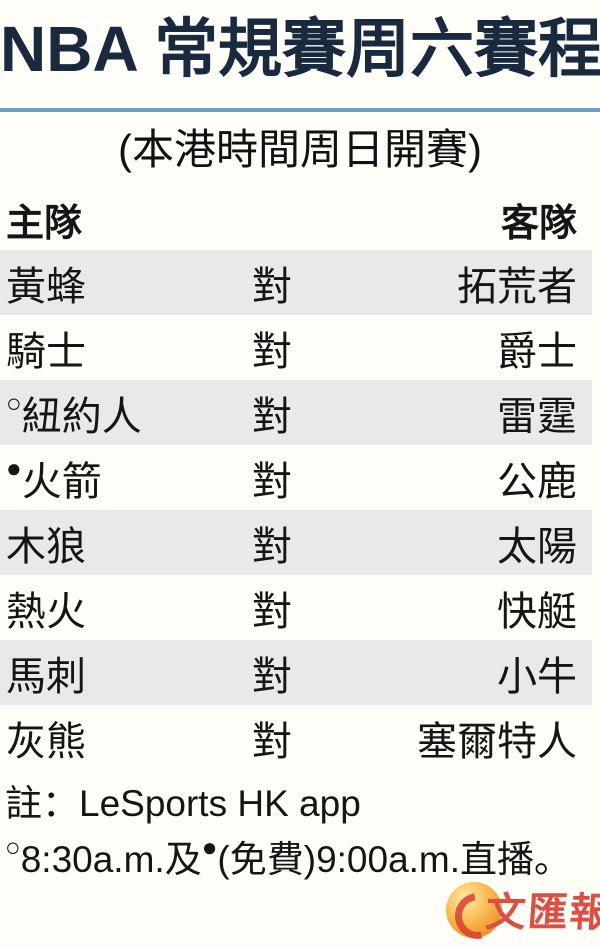 The width and height of the screenshot is (600, 948). I want to click on home-team-cell: 熱火, so click(126, 608).